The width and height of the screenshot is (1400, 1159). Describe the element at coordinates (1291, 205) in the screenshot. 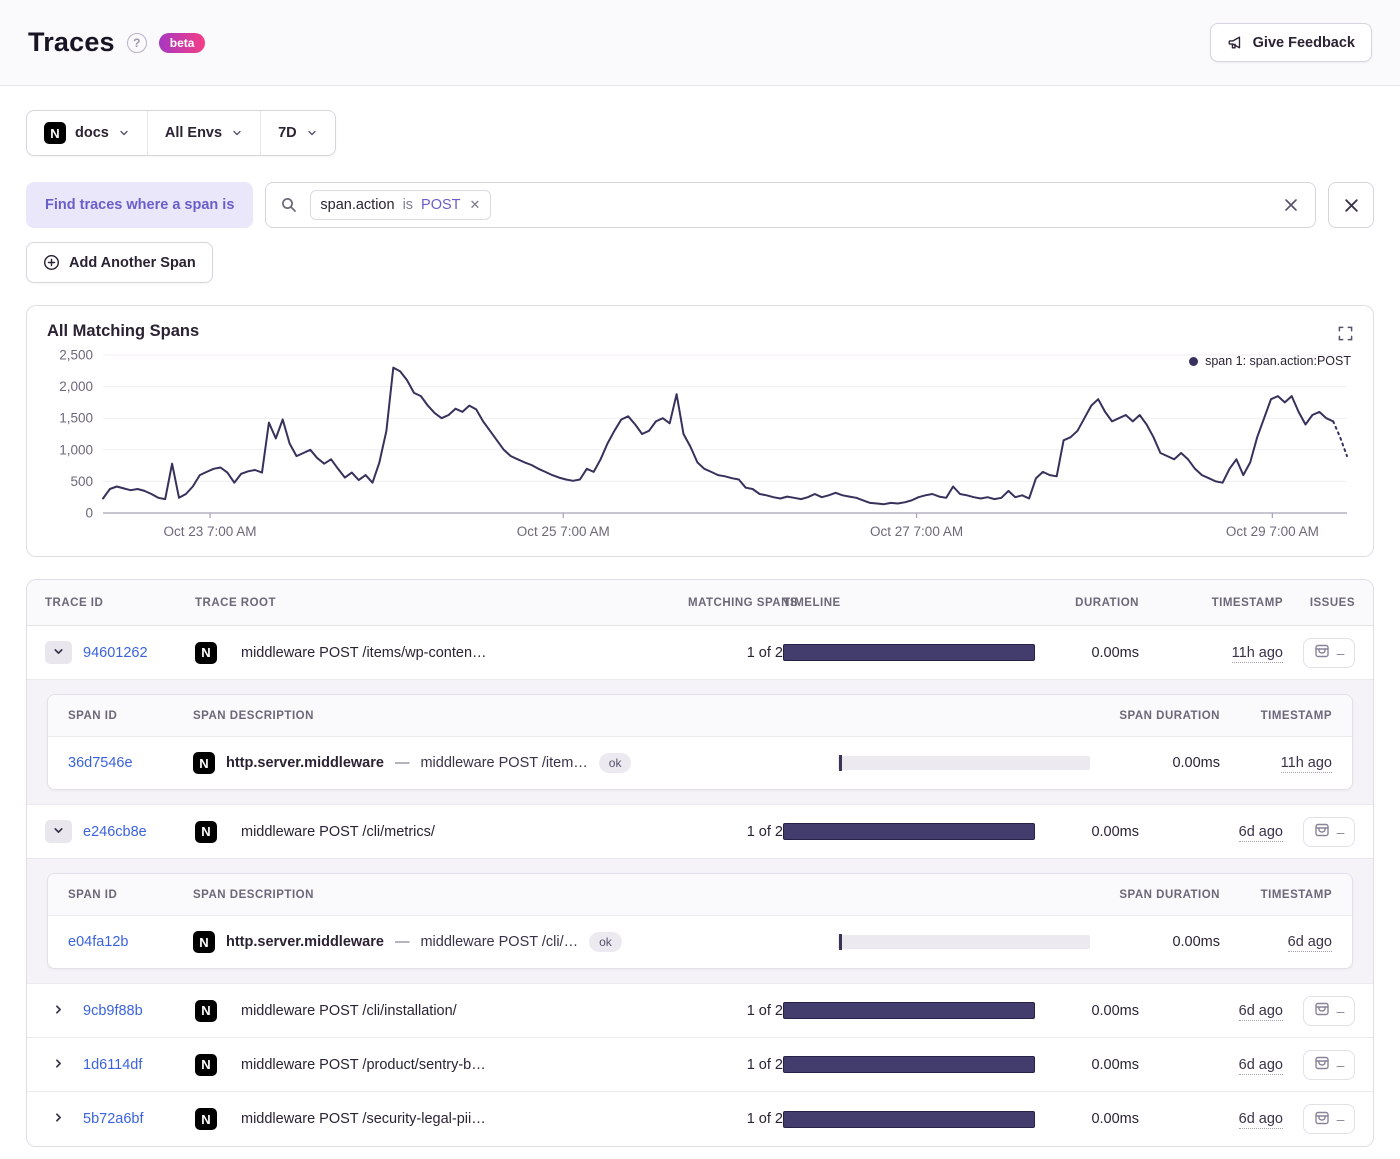

I see `clear-search-icon` at that location.